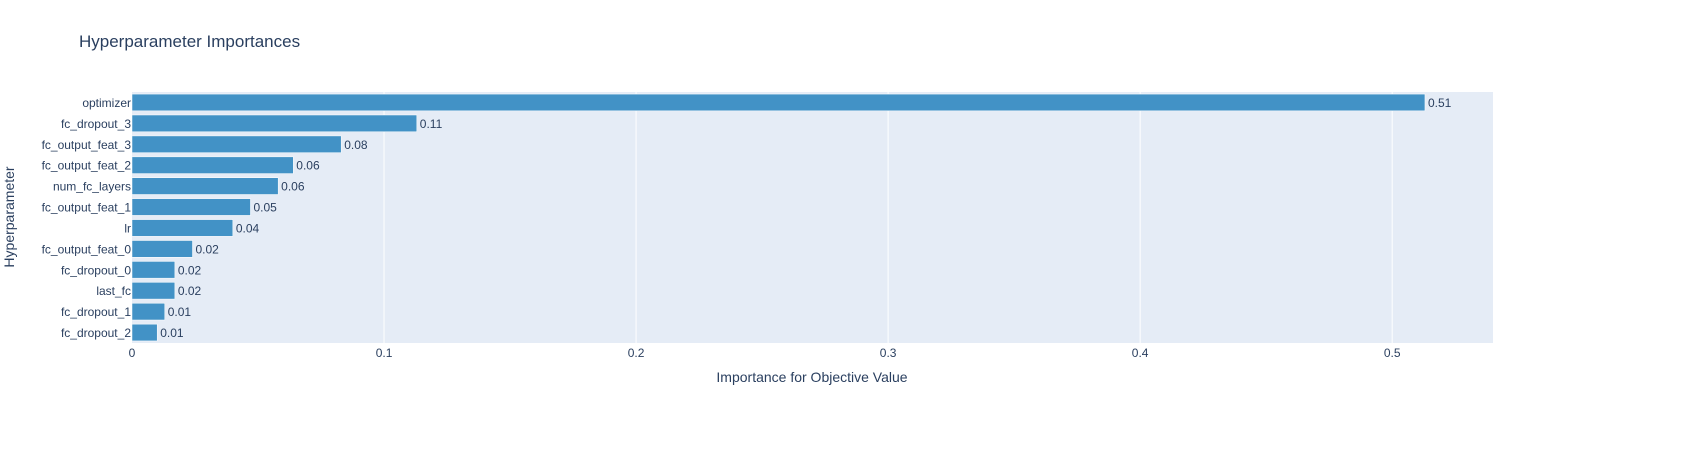 Image resolution: width=1684 pixels, height=450 pixels. What do you see at coordinates (888, 353) in the screenshot?
I see `x-tick-label: 0.3` at bounding box center [888, 353].